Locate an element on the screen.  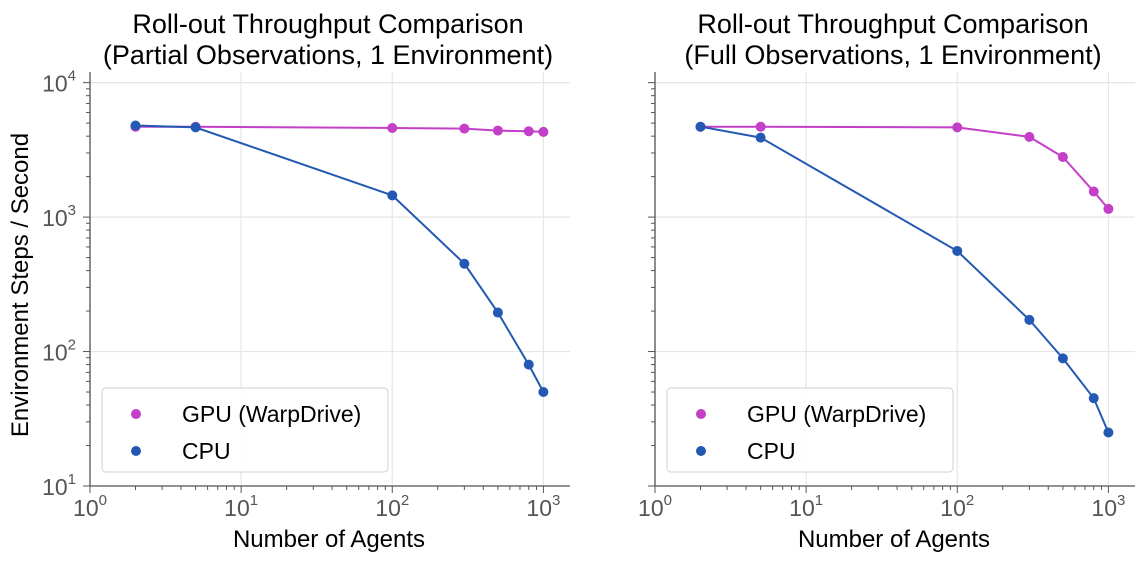
chart-title: (Full Observations, 1 Environment) is located at coordinates (892, 55).